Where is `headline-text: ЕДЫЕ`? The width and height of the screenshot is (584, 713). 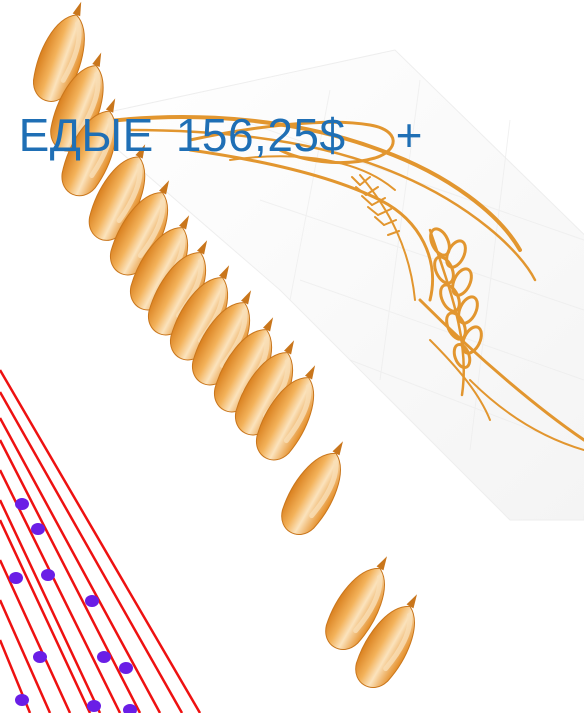 headline-text: ЕДЫЕ is located at coordinates (86, 135).